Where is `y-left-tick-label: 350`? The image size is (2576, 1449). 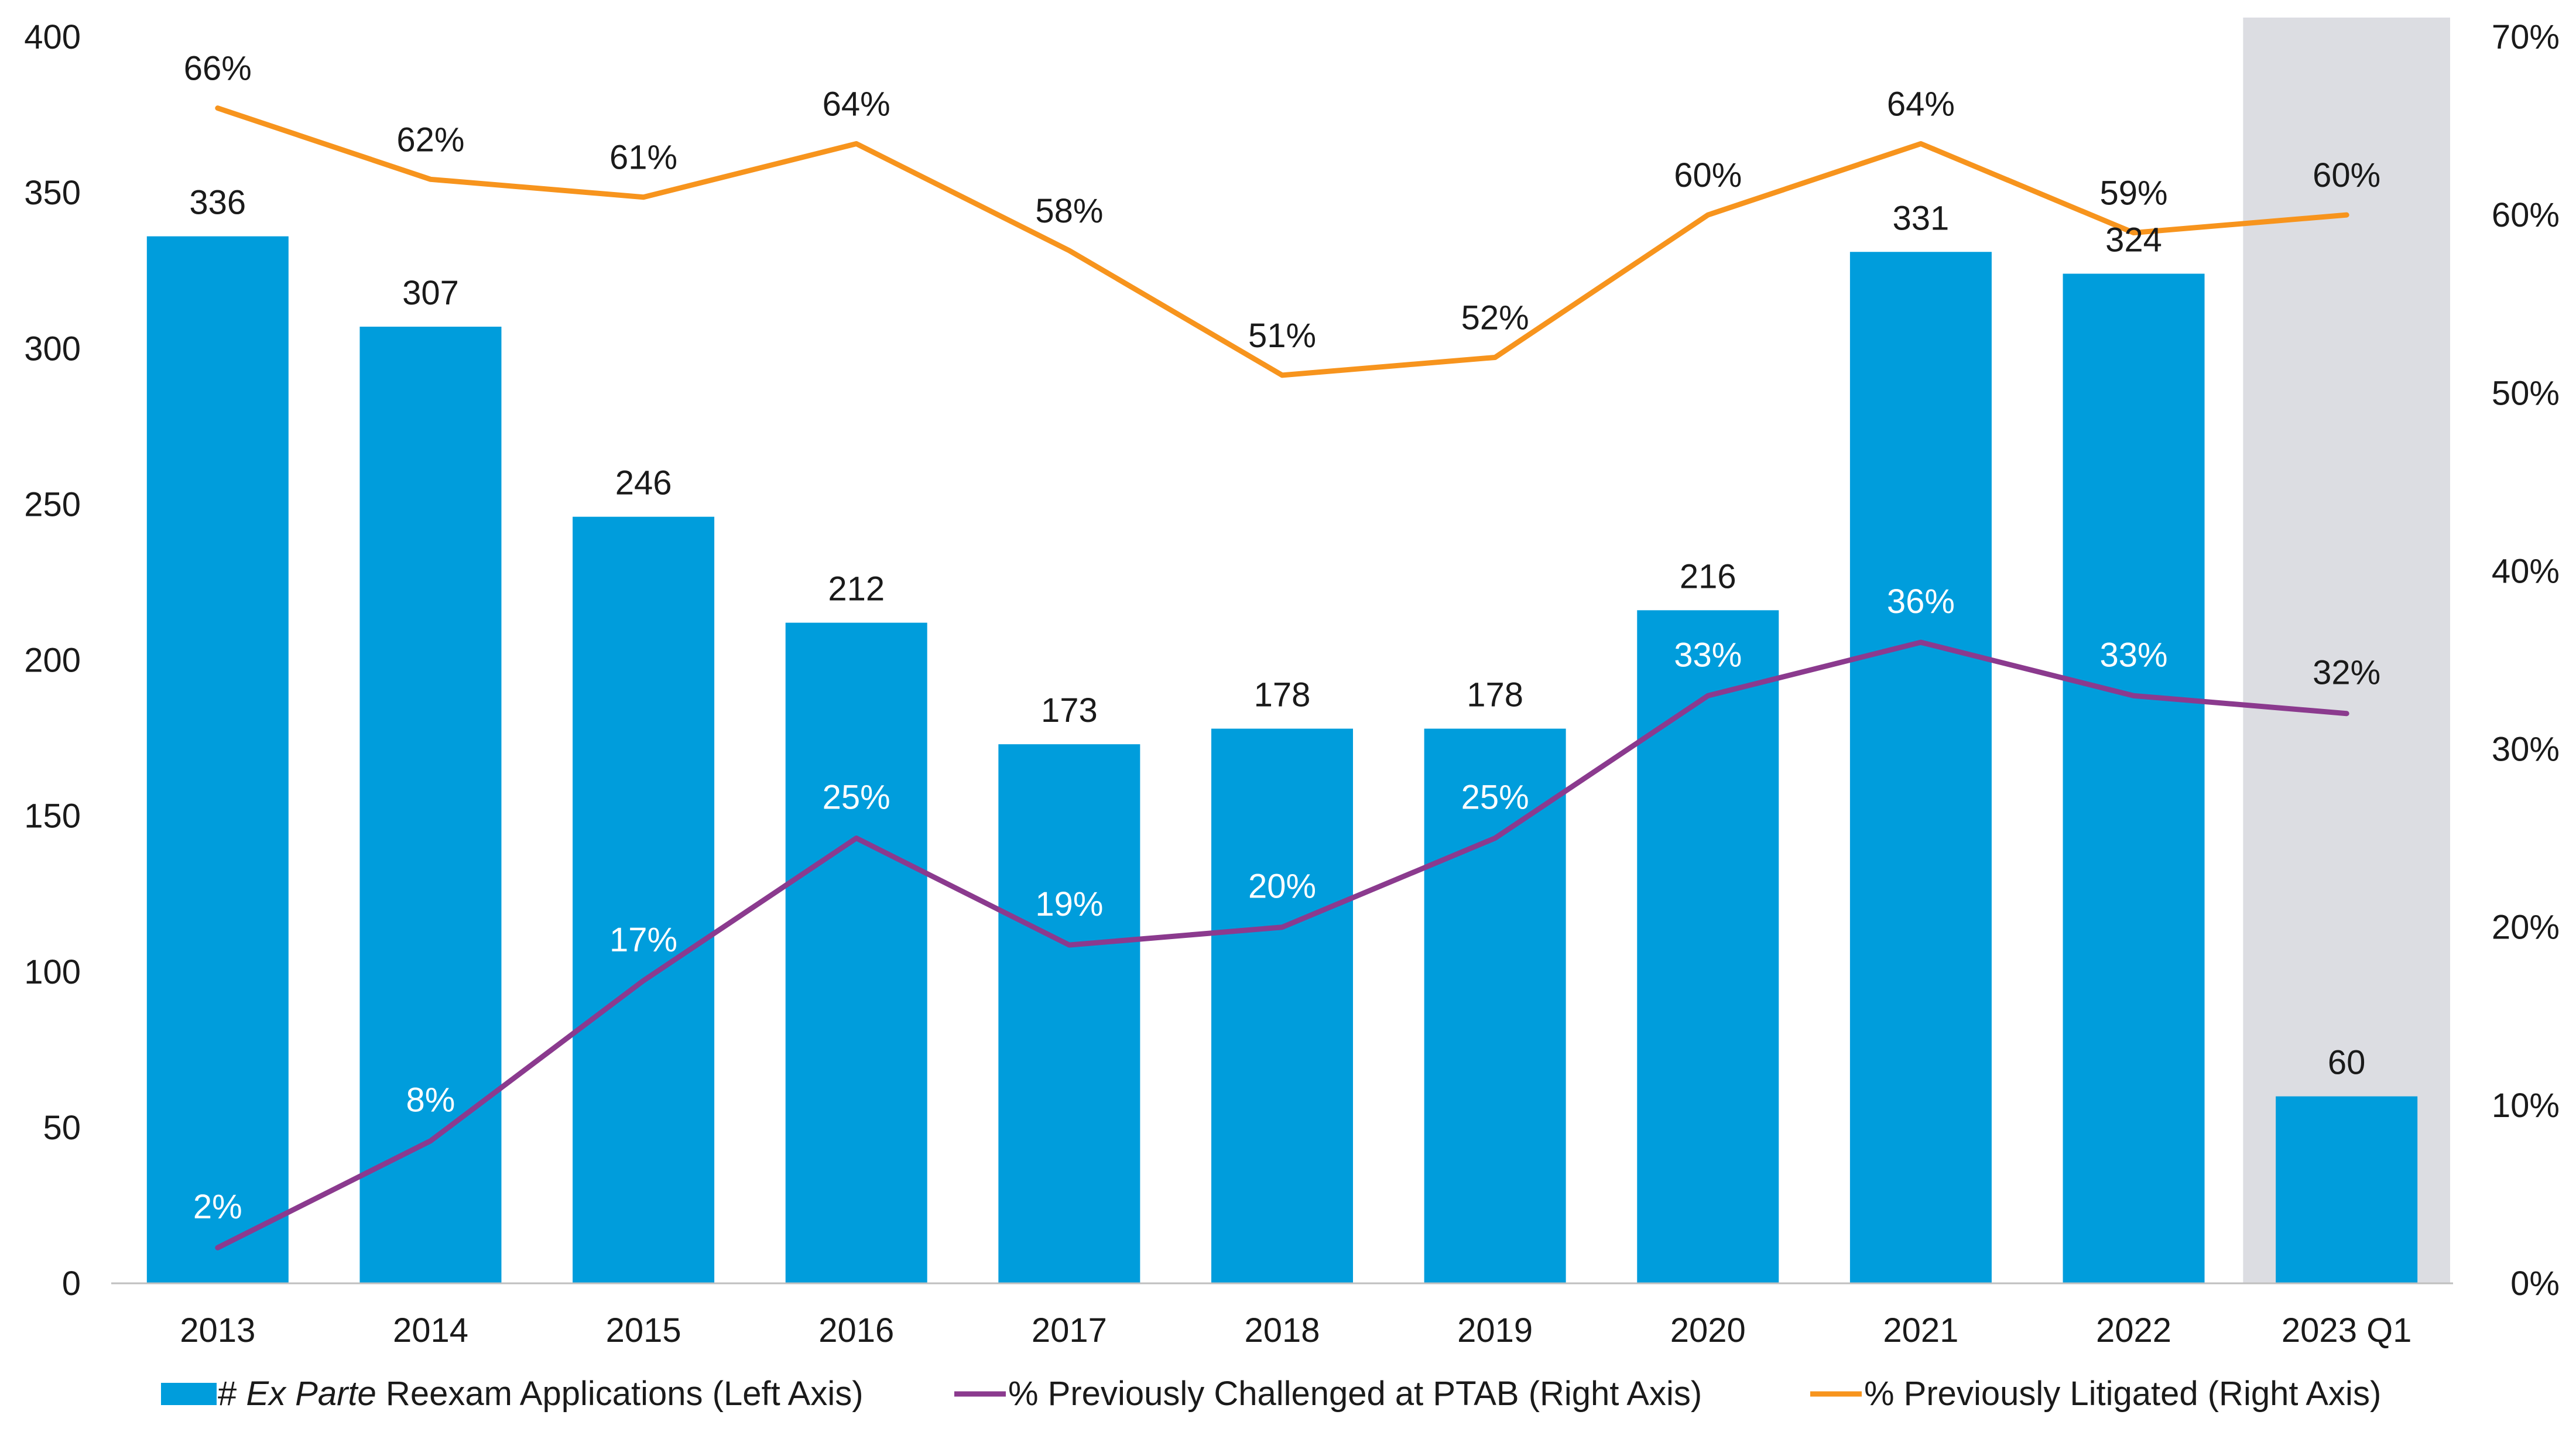 y-left-tick-label: 350 is located at coordinates (52, 193).